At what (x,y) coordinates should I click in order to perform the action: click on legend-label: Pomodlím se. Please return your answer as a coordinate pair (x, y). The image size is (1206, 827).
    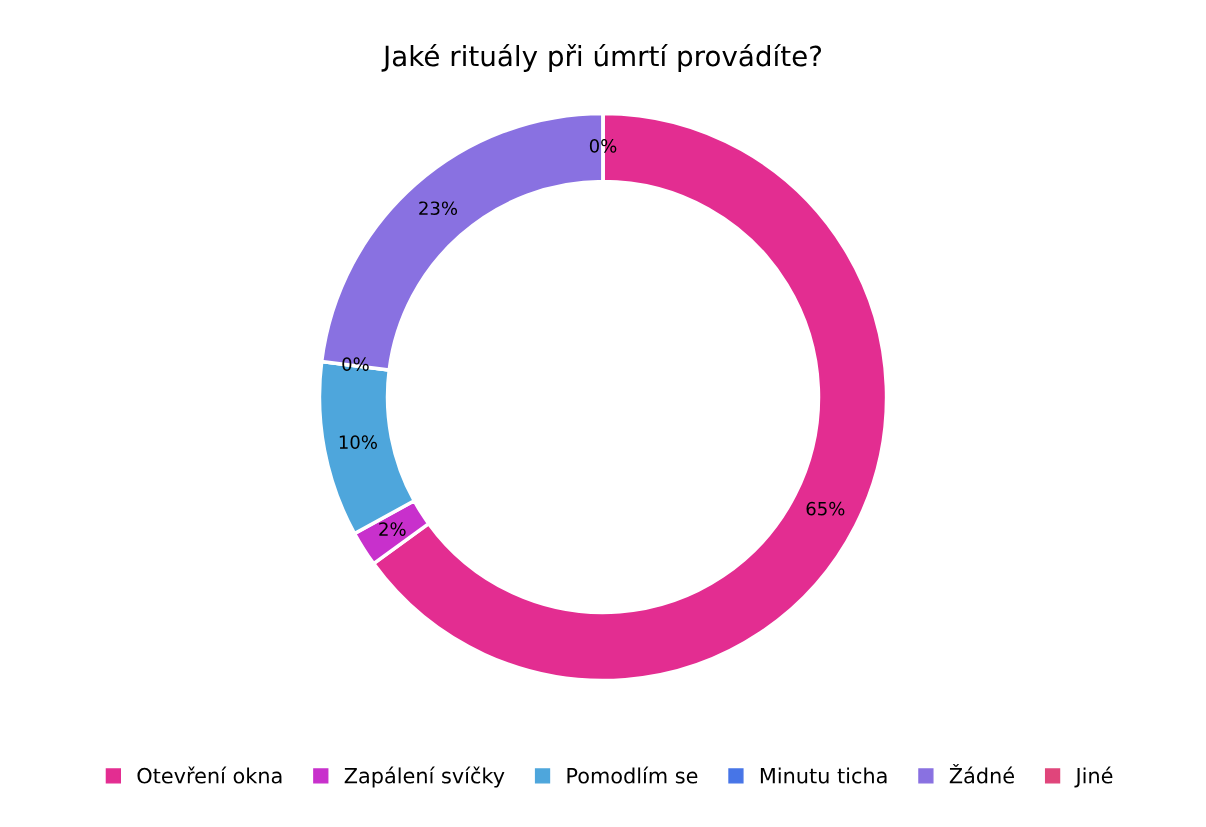
    Looking at the image, I should click on (632, 775).